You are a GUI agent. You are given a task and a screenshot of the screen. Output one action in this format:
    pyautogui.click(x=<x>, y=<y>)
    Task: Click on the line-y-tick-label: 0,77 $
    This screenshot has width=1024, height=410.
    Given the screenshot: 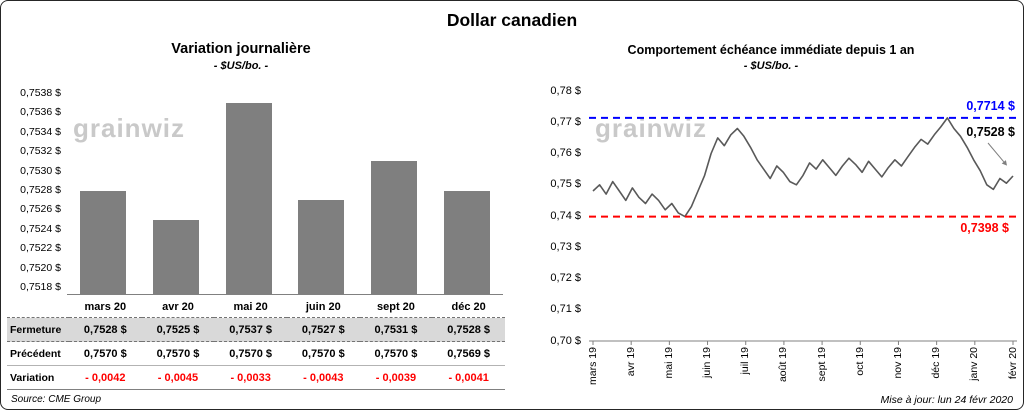 What is the action you would take?
    pyautogui.click(x=565, y=121)
    